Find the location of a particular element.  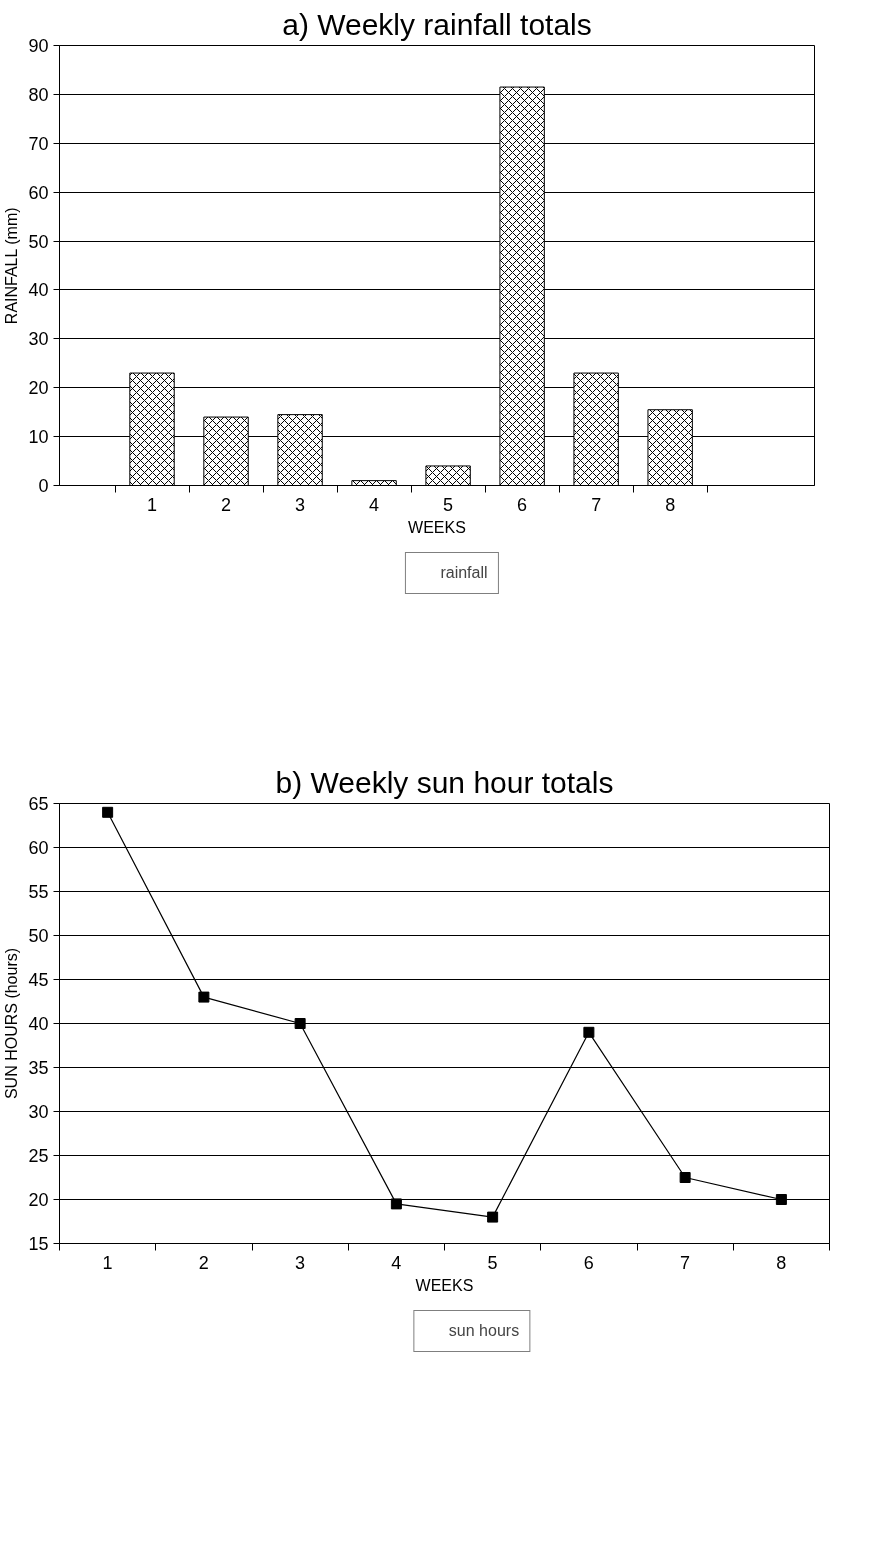

y-tick-label: 55 is located at coordinates (38, 892).